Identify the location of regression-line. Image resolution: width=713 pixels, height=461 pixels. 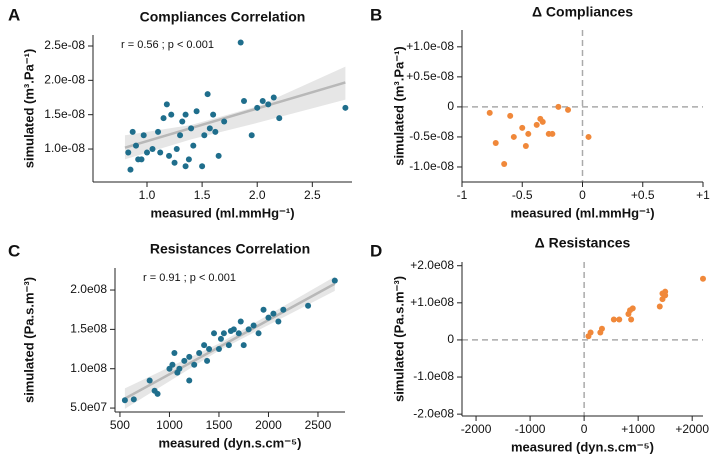
(235, 115).